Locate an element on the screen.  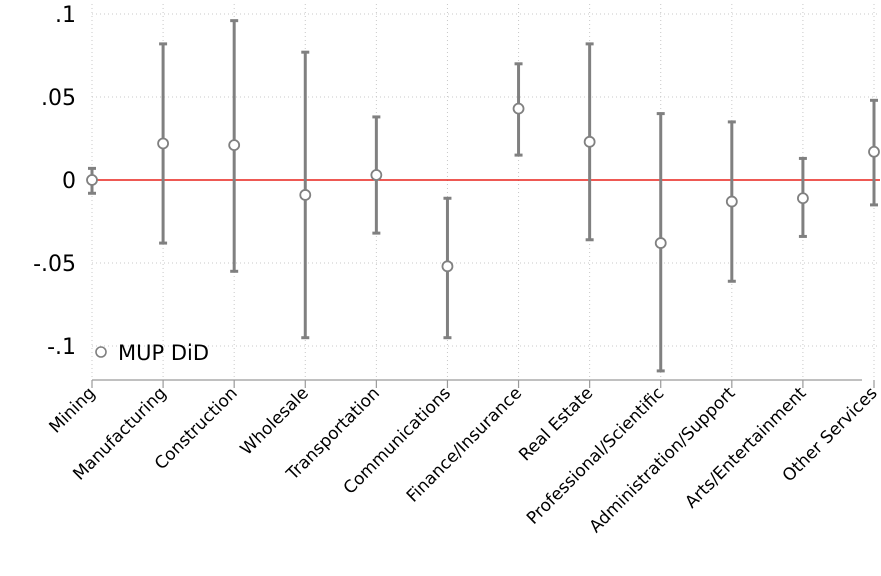
y-tick-label: -.1 is located at coordinates (61, 347).